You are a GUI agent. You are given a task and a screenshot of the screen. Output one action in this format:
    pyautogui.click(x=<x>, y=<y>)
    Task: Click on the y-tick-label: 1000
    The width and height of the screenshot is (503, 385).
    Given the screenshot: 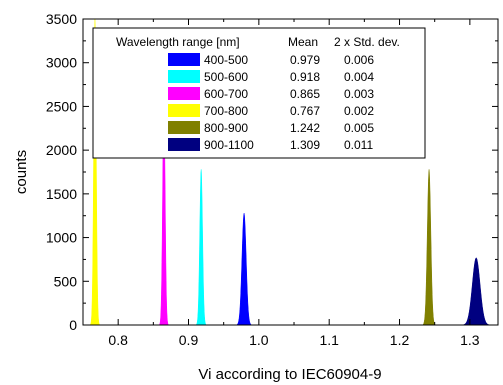 What is the action you would take?
    pyautogui.click(x=61, y=238)
    